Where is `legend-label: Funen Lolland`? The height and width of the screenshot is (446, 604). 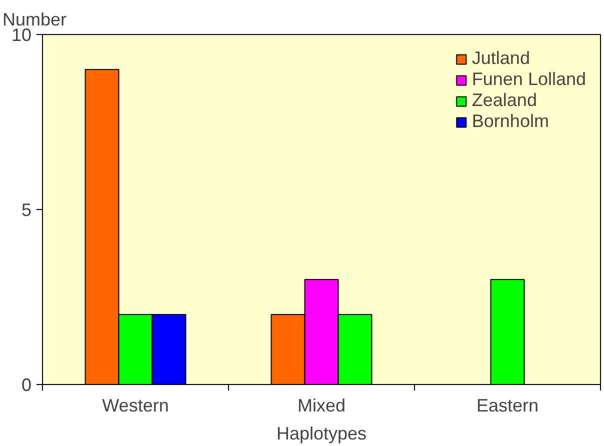
legend-label: Funen Lolland is located at coordinates (529, 79).